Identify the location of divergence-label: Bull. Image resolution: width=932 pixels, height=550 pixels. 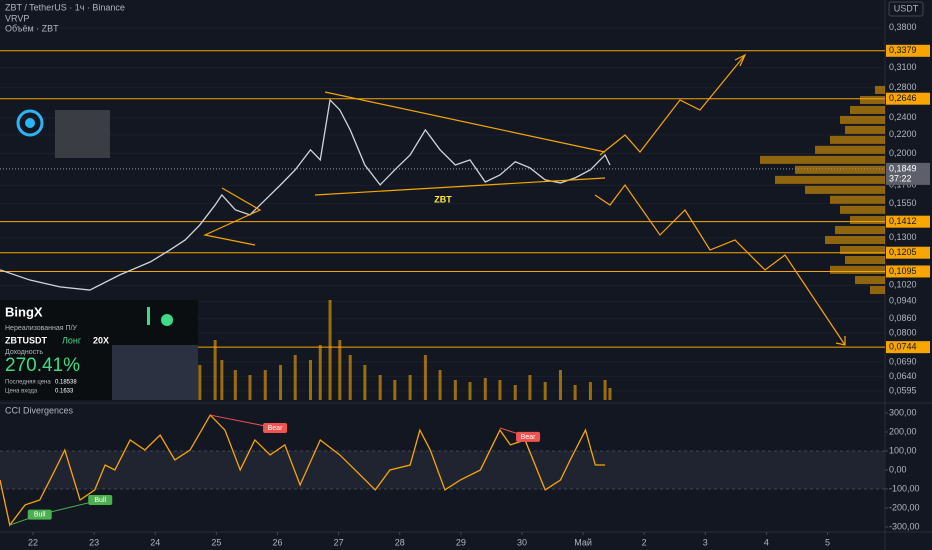
(100, 500).